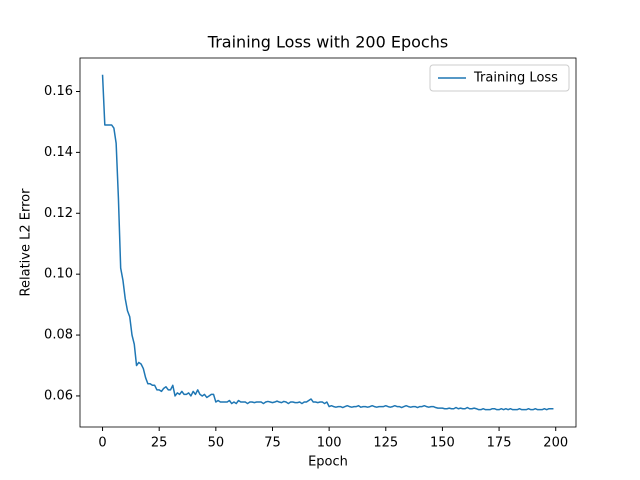  I want to click on y-tick-label: 0.12, so click(58, 213).